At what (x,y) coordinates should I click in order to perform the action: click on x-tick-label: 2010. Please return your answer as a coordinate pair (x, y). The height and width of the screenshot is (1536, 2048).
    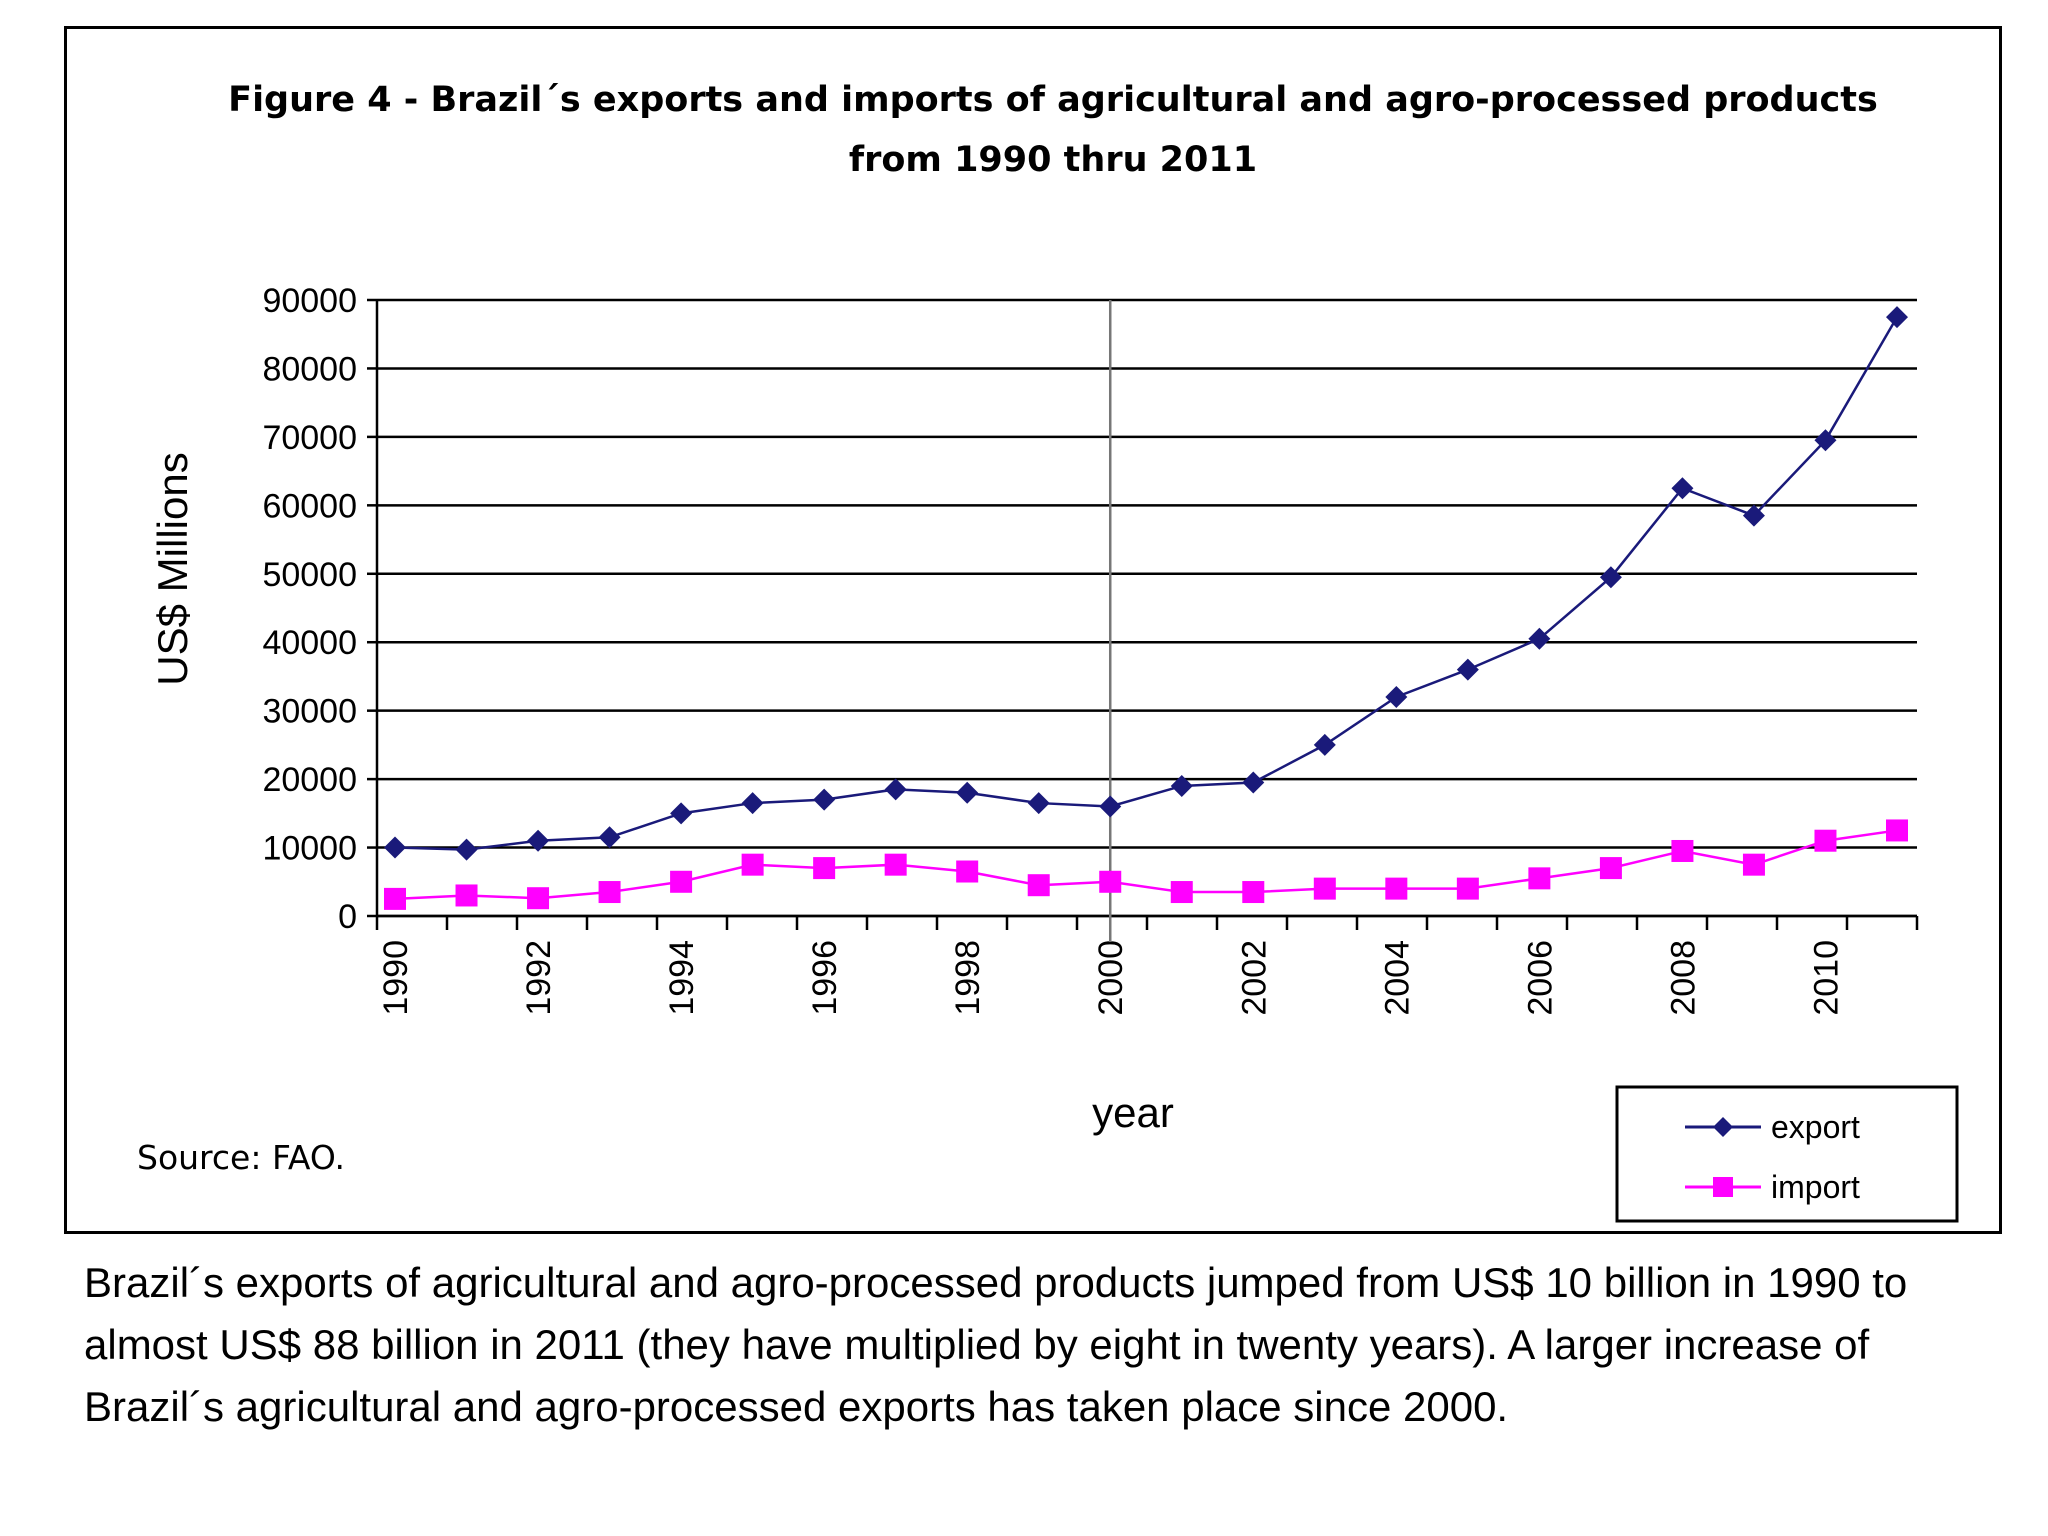
    Looking at the image, I should click on (1826, 978).